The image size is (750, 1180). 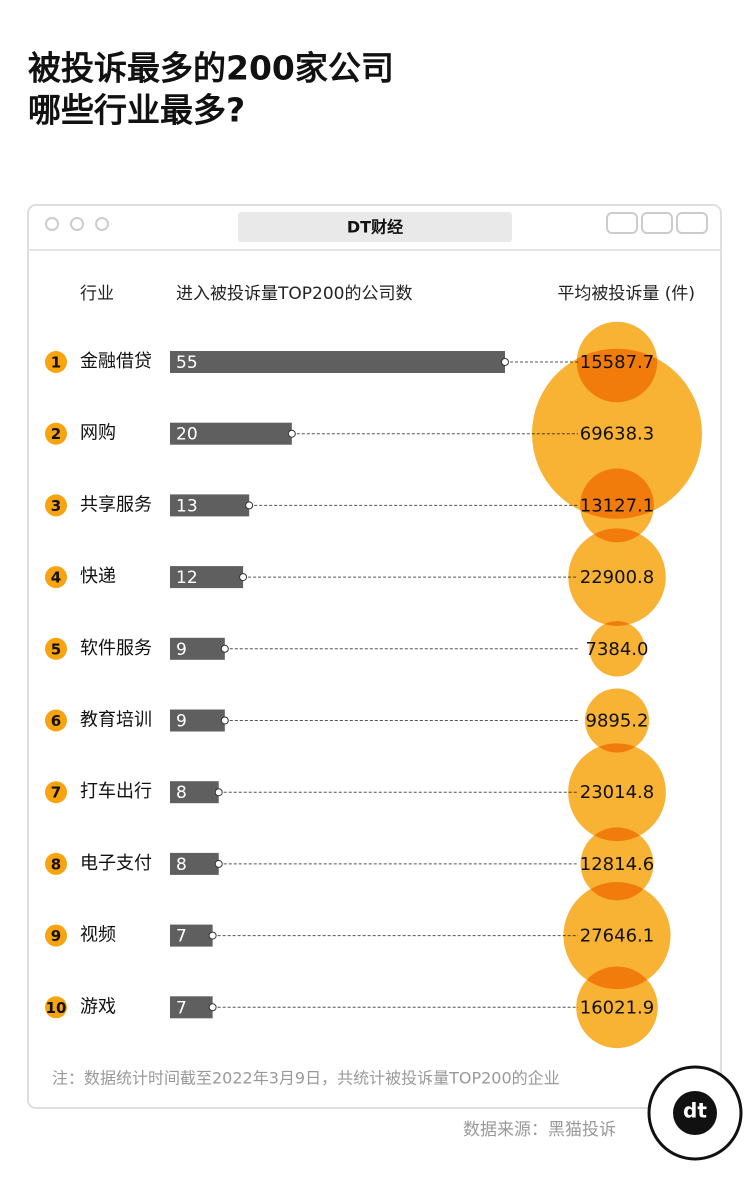 What do you see at coordinates (617, 362) in the screenshot?
I see `bubble-value-label: 15587.7` at bounding box center [617, 362].